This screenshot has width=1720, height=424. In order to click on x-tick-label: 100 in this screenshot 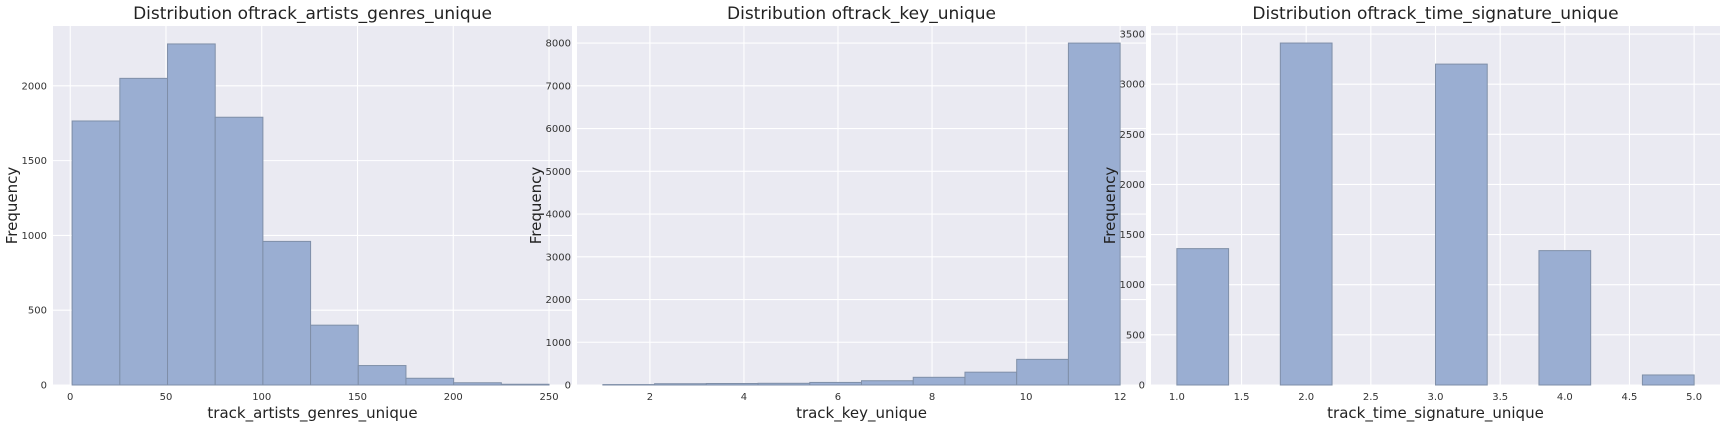, I will do `click(261, 397)`.